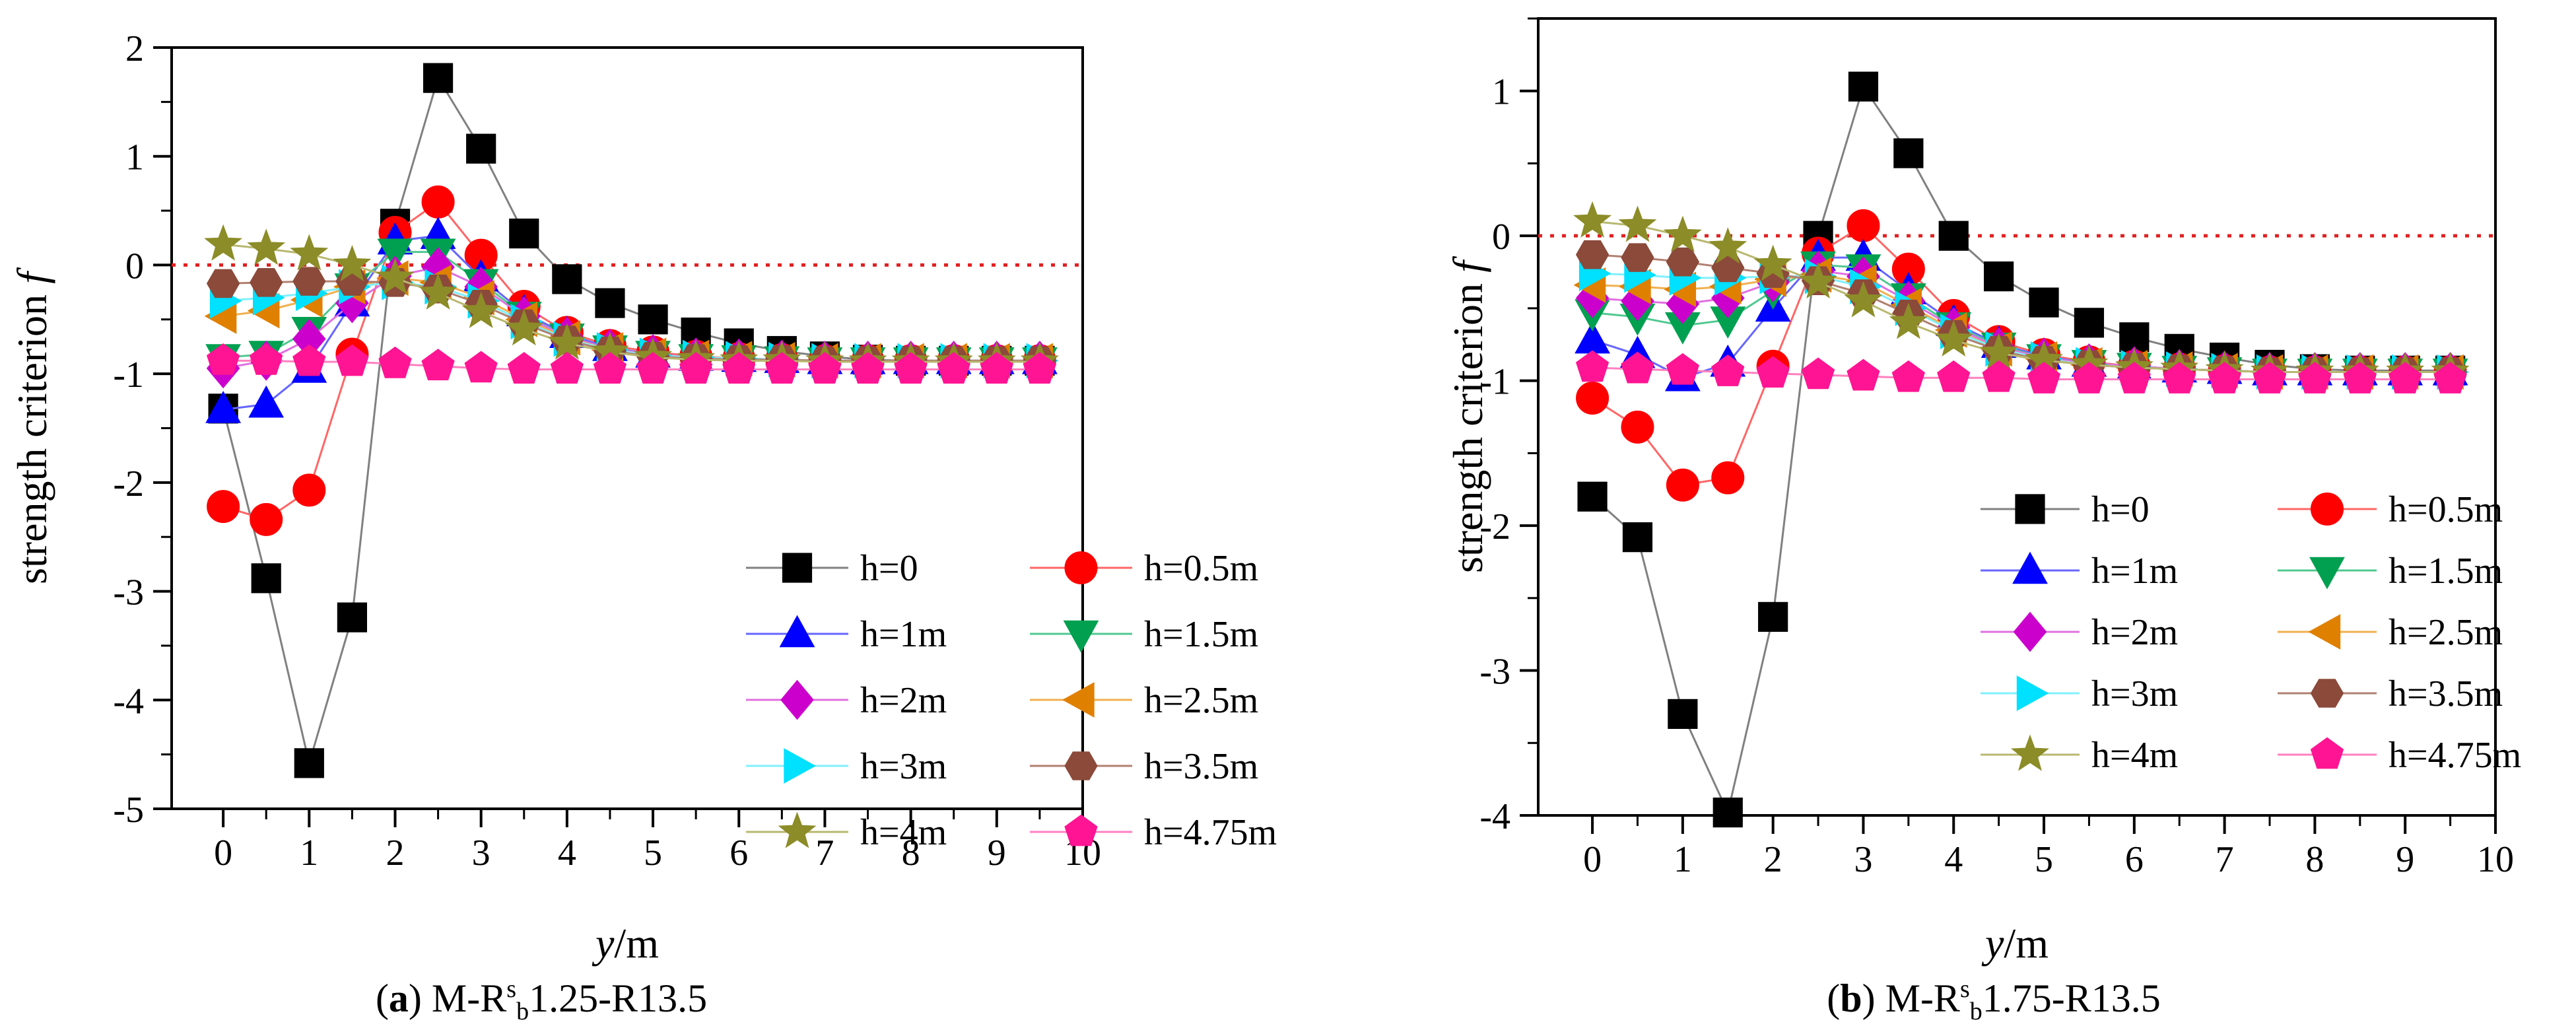 Image resolution: width=2576 pixels, height=1028 pixels. Describe the element at coordinates (846, 700) in the screenshot. I see `legend-item: h=2m` at that location.